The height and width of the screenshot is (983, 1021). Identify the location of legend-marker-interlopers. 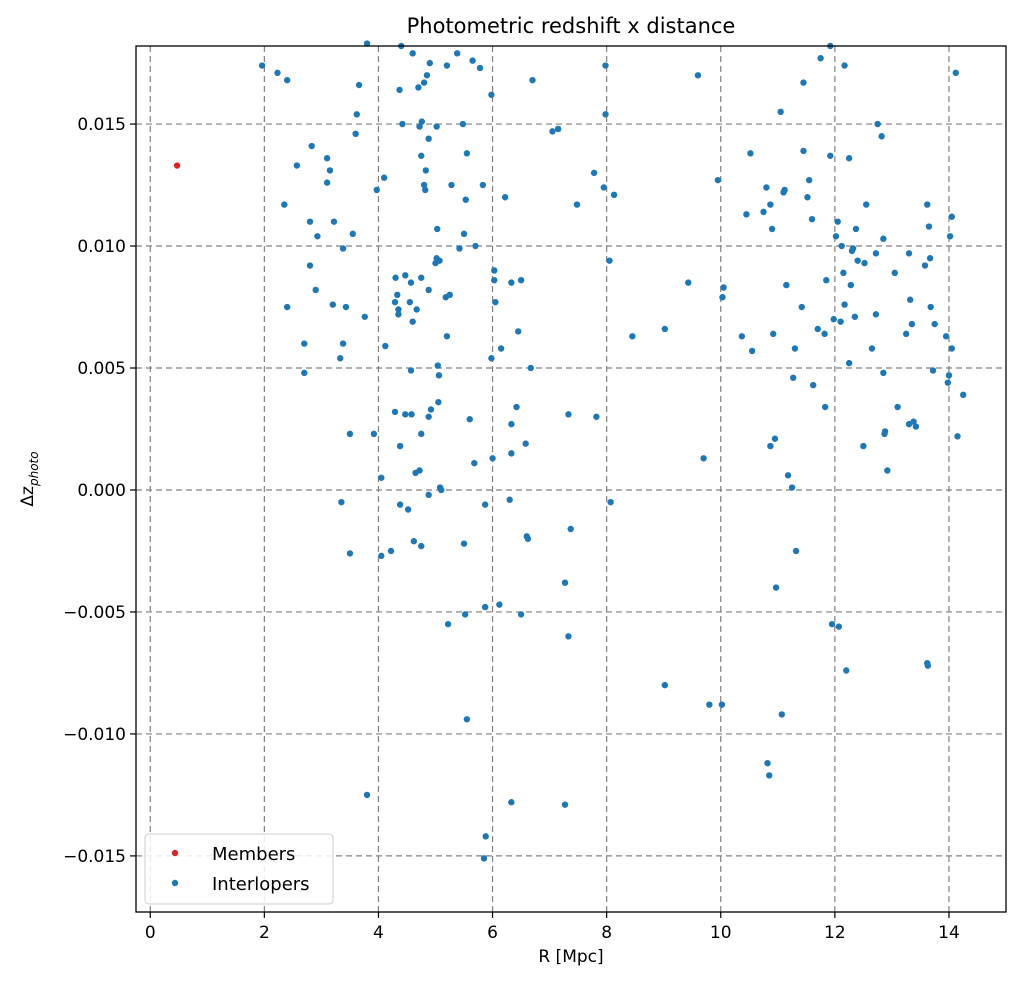
(175, 883).